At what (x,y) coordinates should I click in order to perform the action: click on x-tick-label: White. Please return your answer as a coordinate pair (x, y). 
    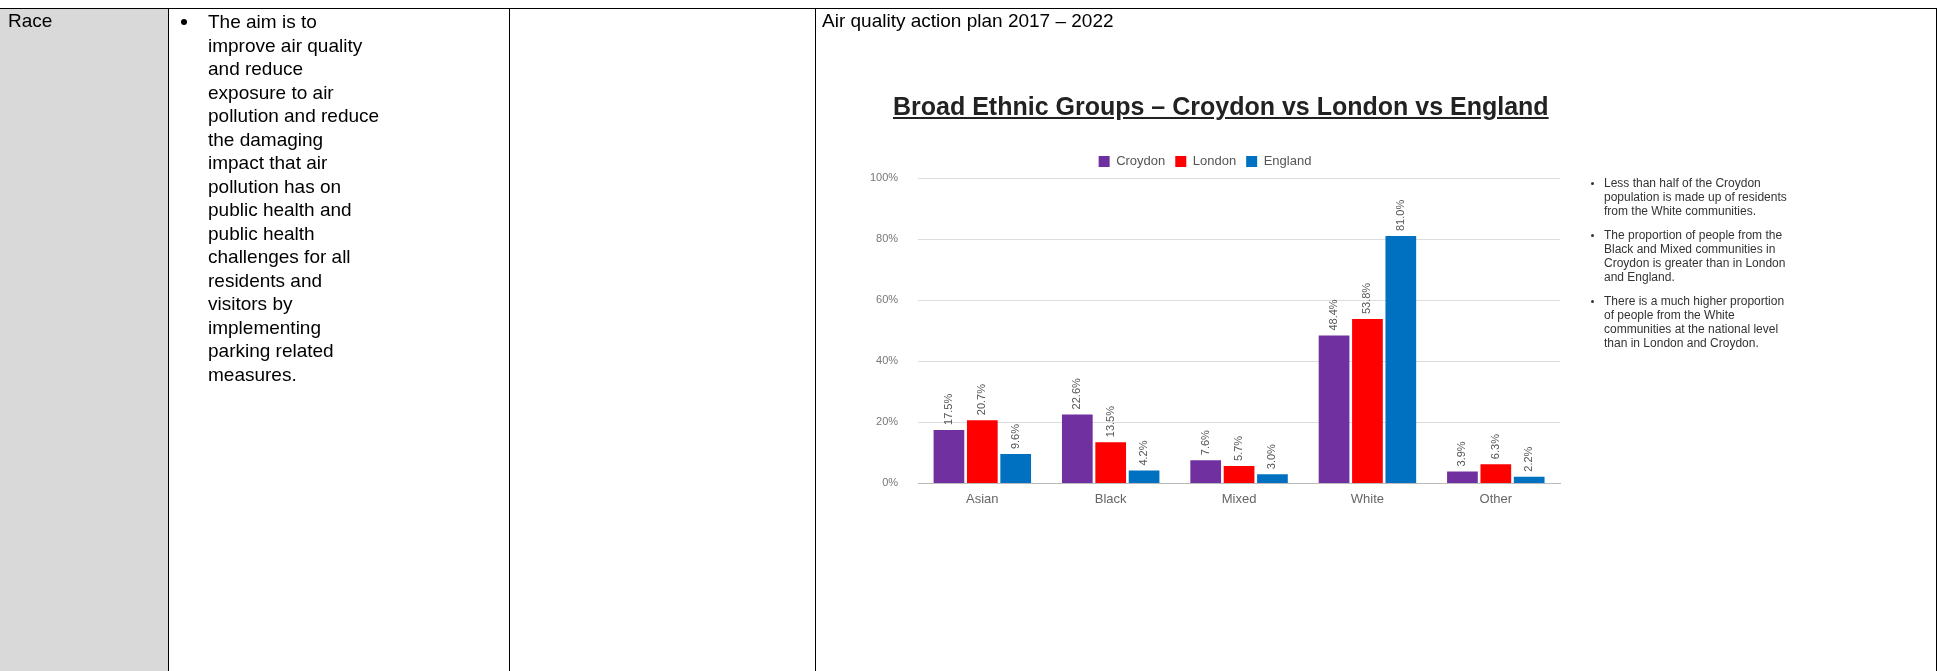
    Looking at the image, I should click on (1367, 498).